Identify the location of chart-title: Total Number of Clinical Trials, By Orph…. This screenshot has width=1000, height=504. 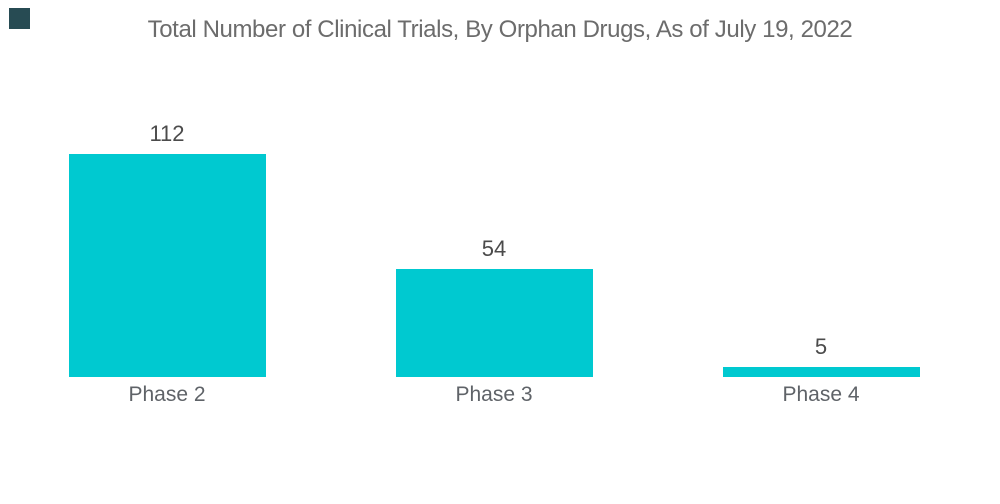
(500, 29).